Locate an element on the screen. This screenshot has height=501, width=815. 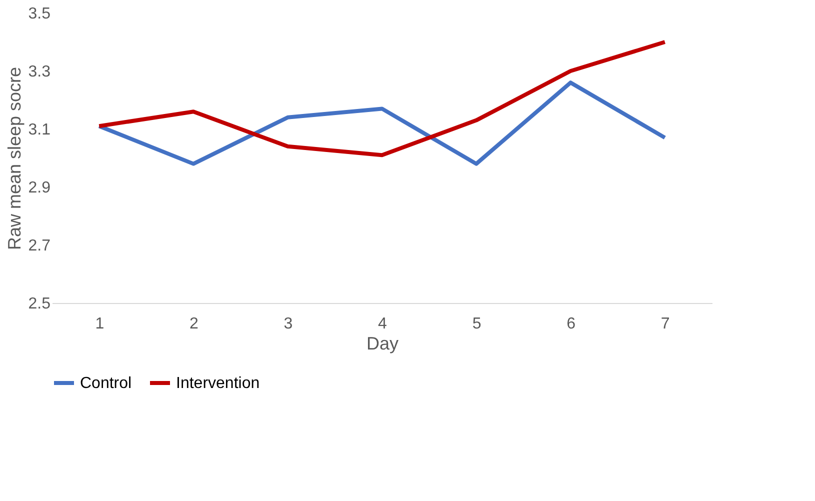
y-tick-label: 3.5 is located at coordinates (39, 14).